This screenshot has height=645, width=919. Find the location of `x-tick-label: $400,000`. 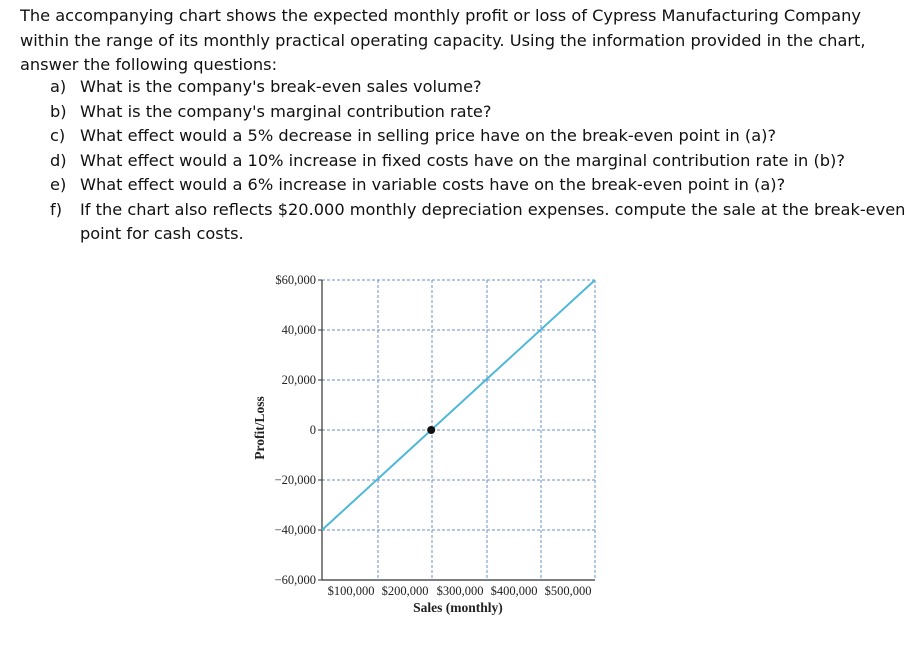

x-tick-label: $400,000 is located at coordinates (514, 591).